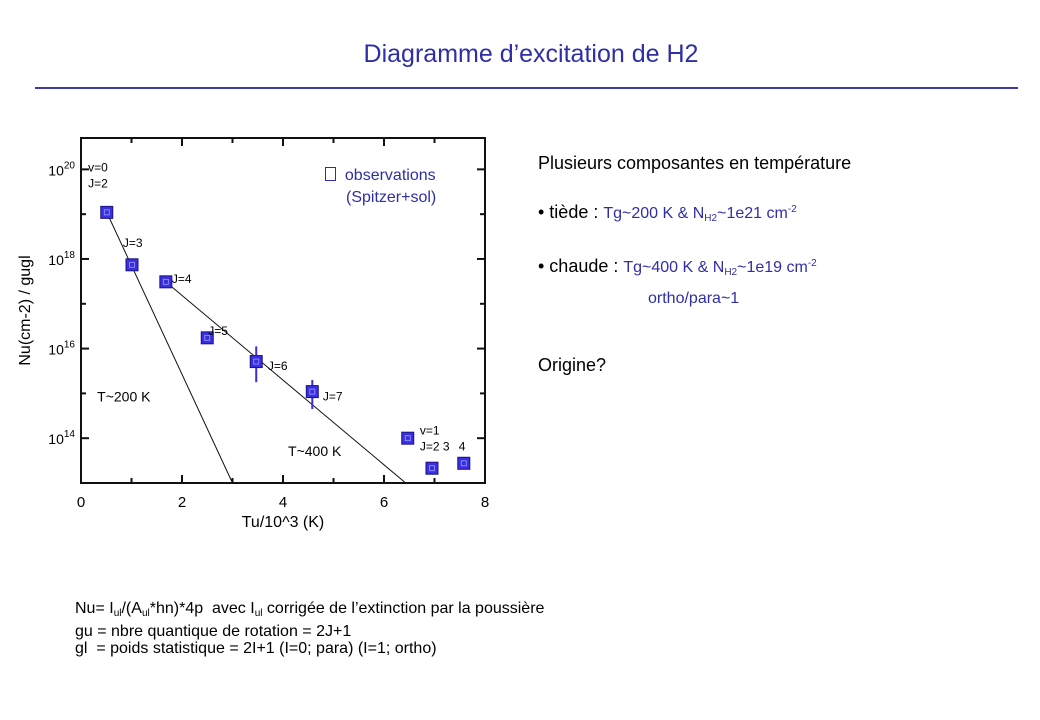 This screenshot has width=1040, height=720. Describe the element at coordinates (133, 243) in the screenshot. I see `chart-annotation: J=3` at that location.